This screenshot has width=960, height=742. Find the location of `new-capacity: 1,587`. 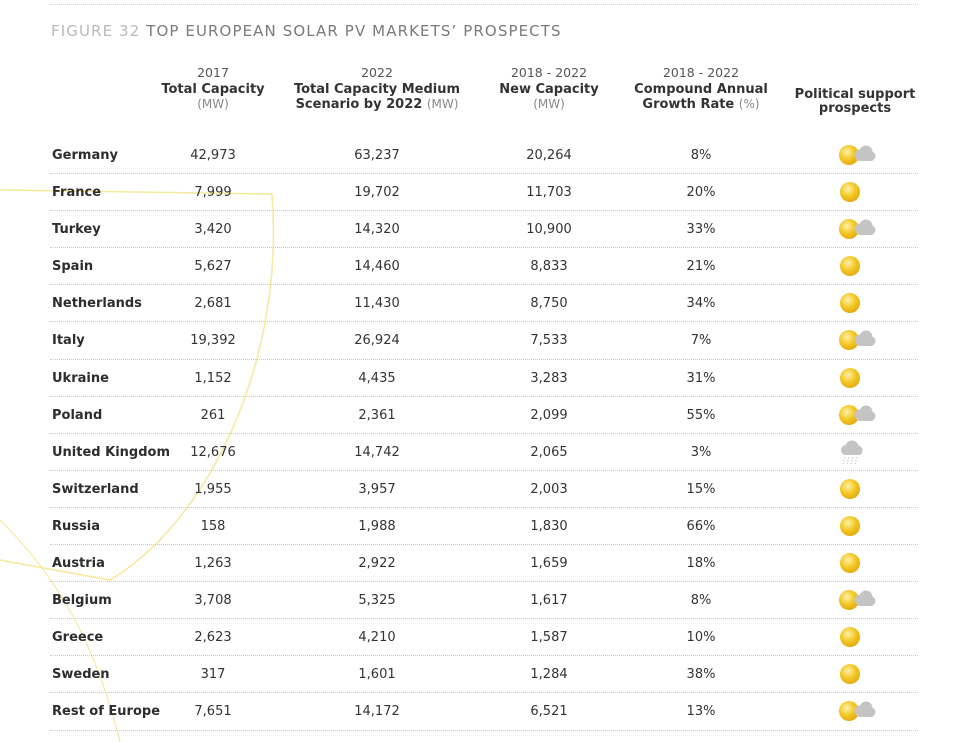

new-capacity: 1,587 is located at coordinates (549, 638).